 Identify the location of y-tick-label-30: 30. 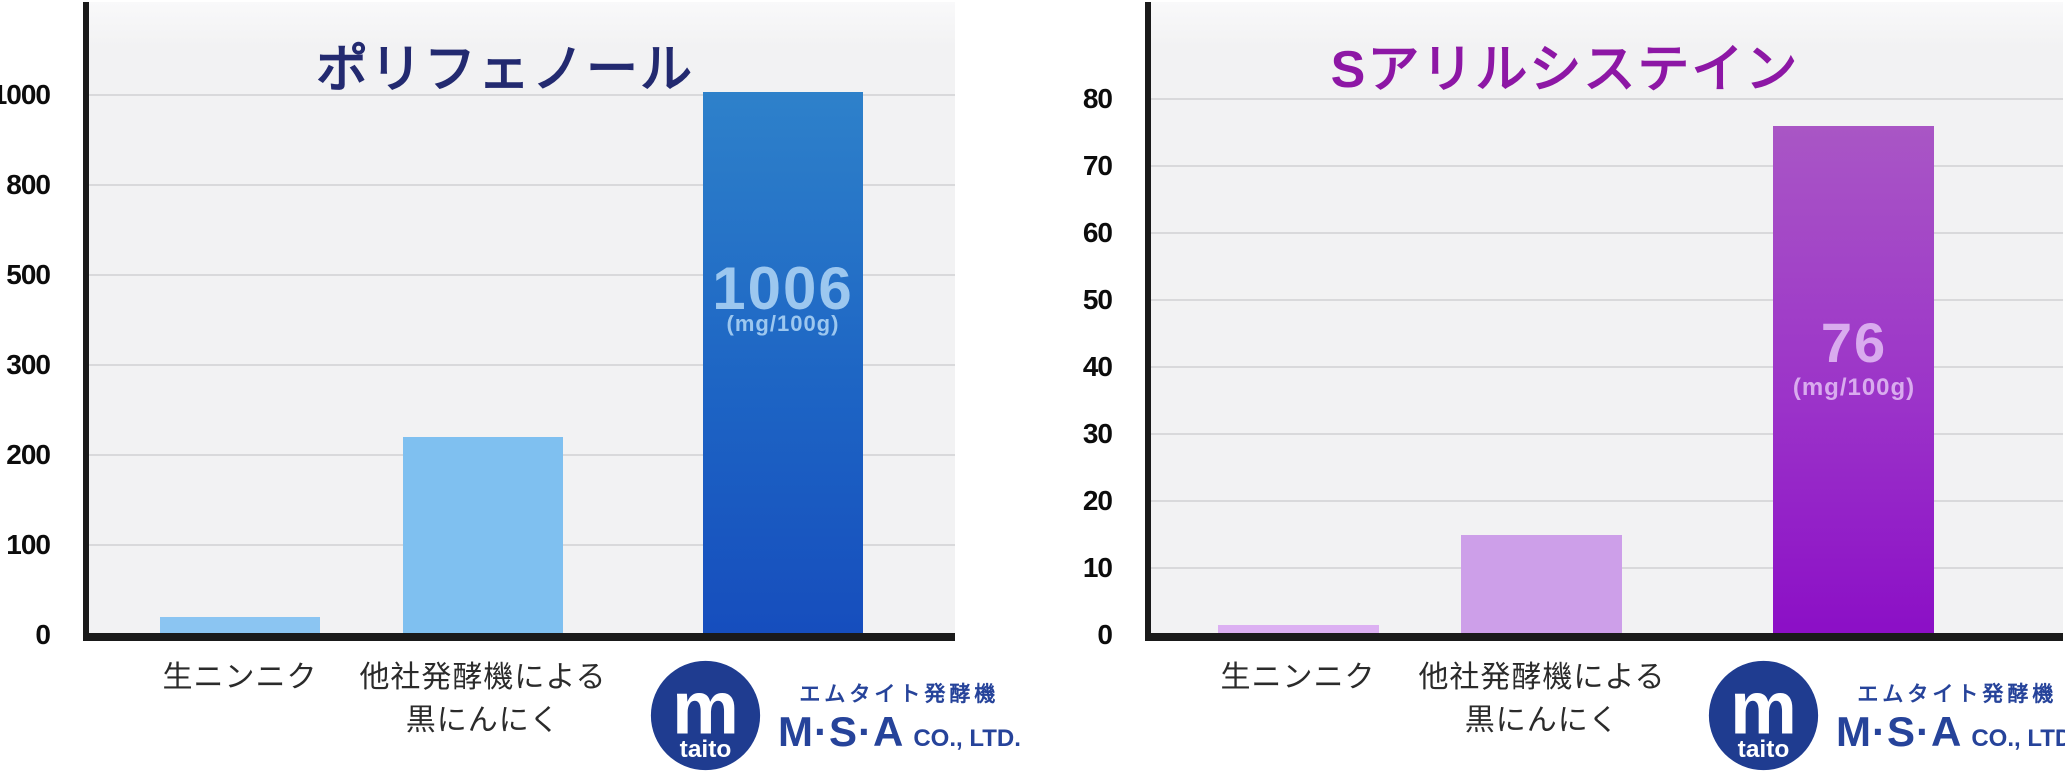
(1097, 433).